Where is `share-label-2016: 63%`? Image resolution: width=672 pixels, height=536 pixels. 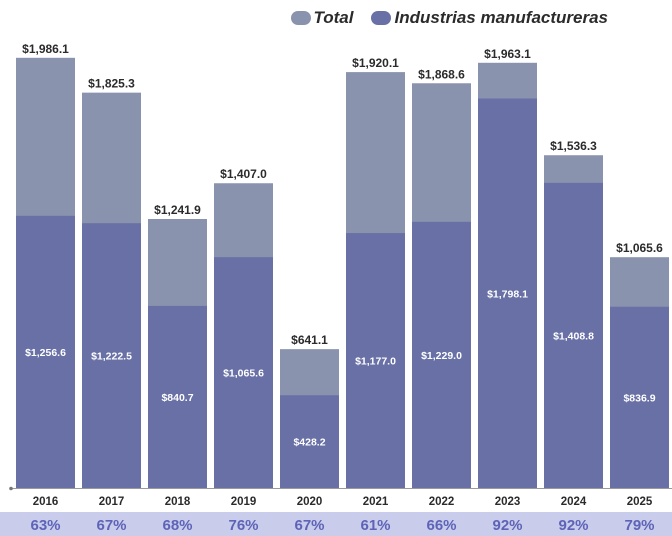 share-label-2016: 63% is located at coordinates (45, 525).